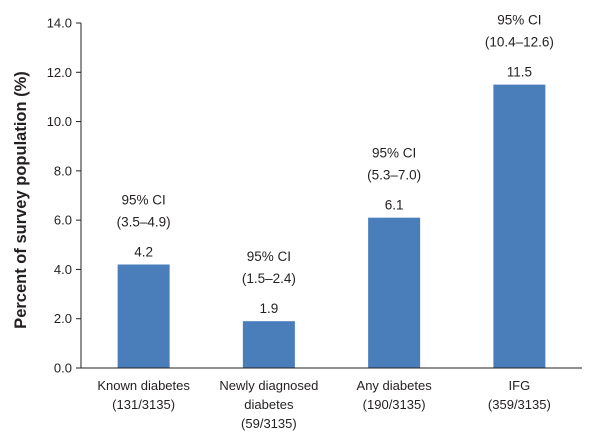 The width and height of the screenshot is (589, 439). I want to click on y-axis-label: Percent of survey population (%), so click(21, 200).